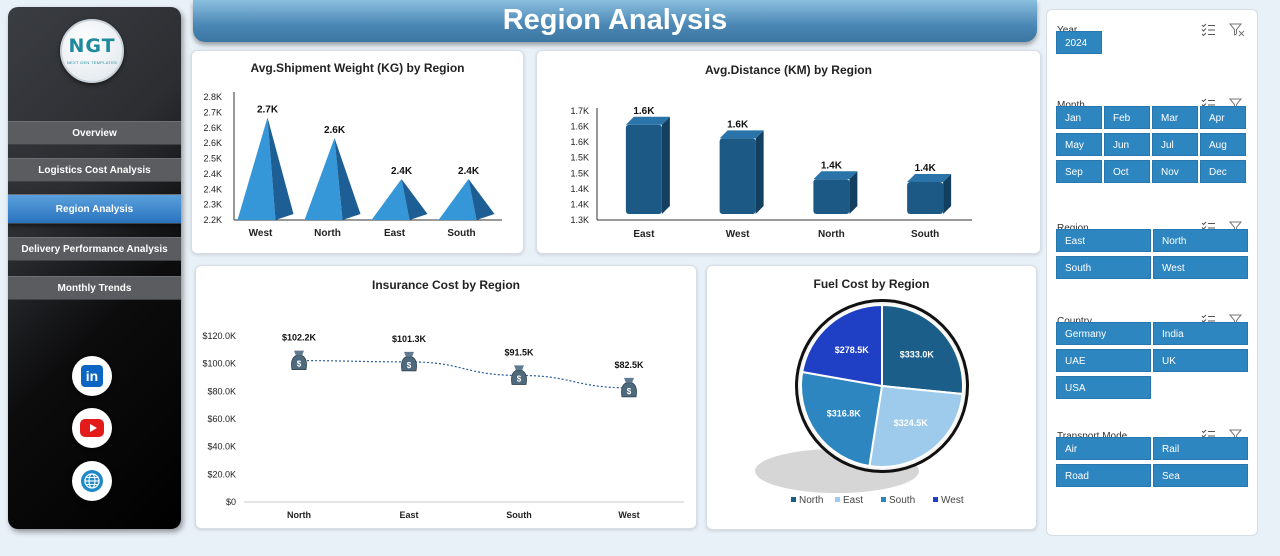 The image size is (1280, 556). I want to click on month-option-jul: Jul, so click(1175, 144).